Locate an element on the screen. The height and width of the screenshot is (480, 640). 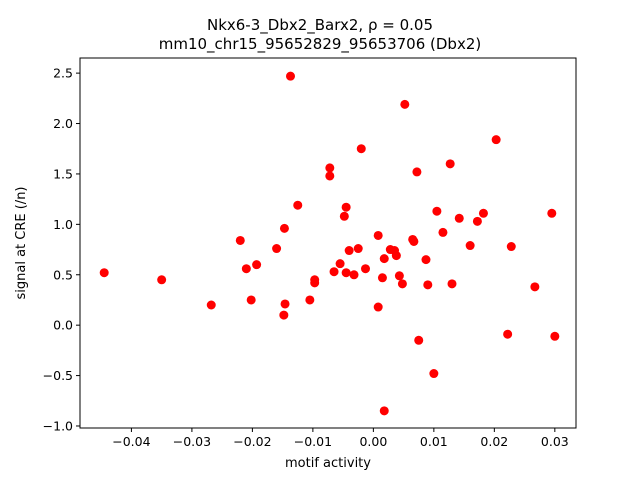
x-tick-label: −0.03 is located at coordinates (192, 441).